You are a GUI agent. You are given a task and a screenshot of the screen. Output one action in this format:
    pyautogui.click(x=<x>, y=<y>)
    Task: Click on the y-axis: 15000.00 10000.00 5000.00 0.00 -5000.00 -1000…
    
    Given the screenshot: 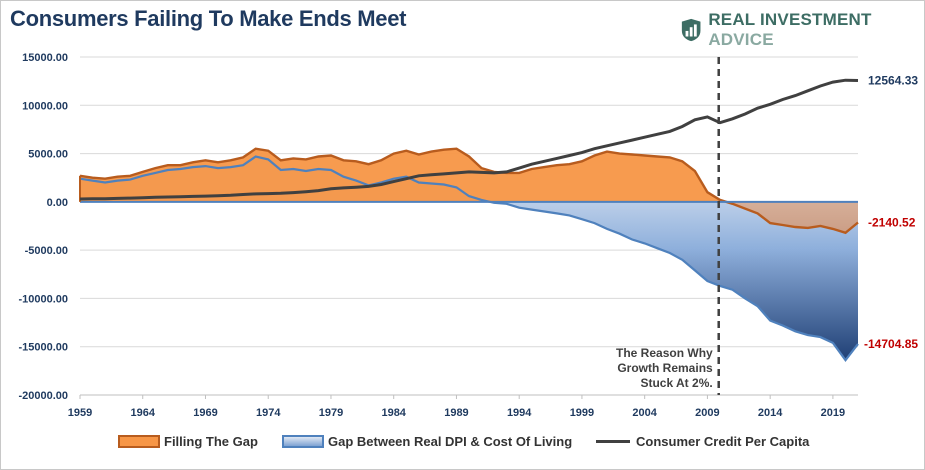 What is the action you would take?
    pyautogui.click(x=43, y=227)
    